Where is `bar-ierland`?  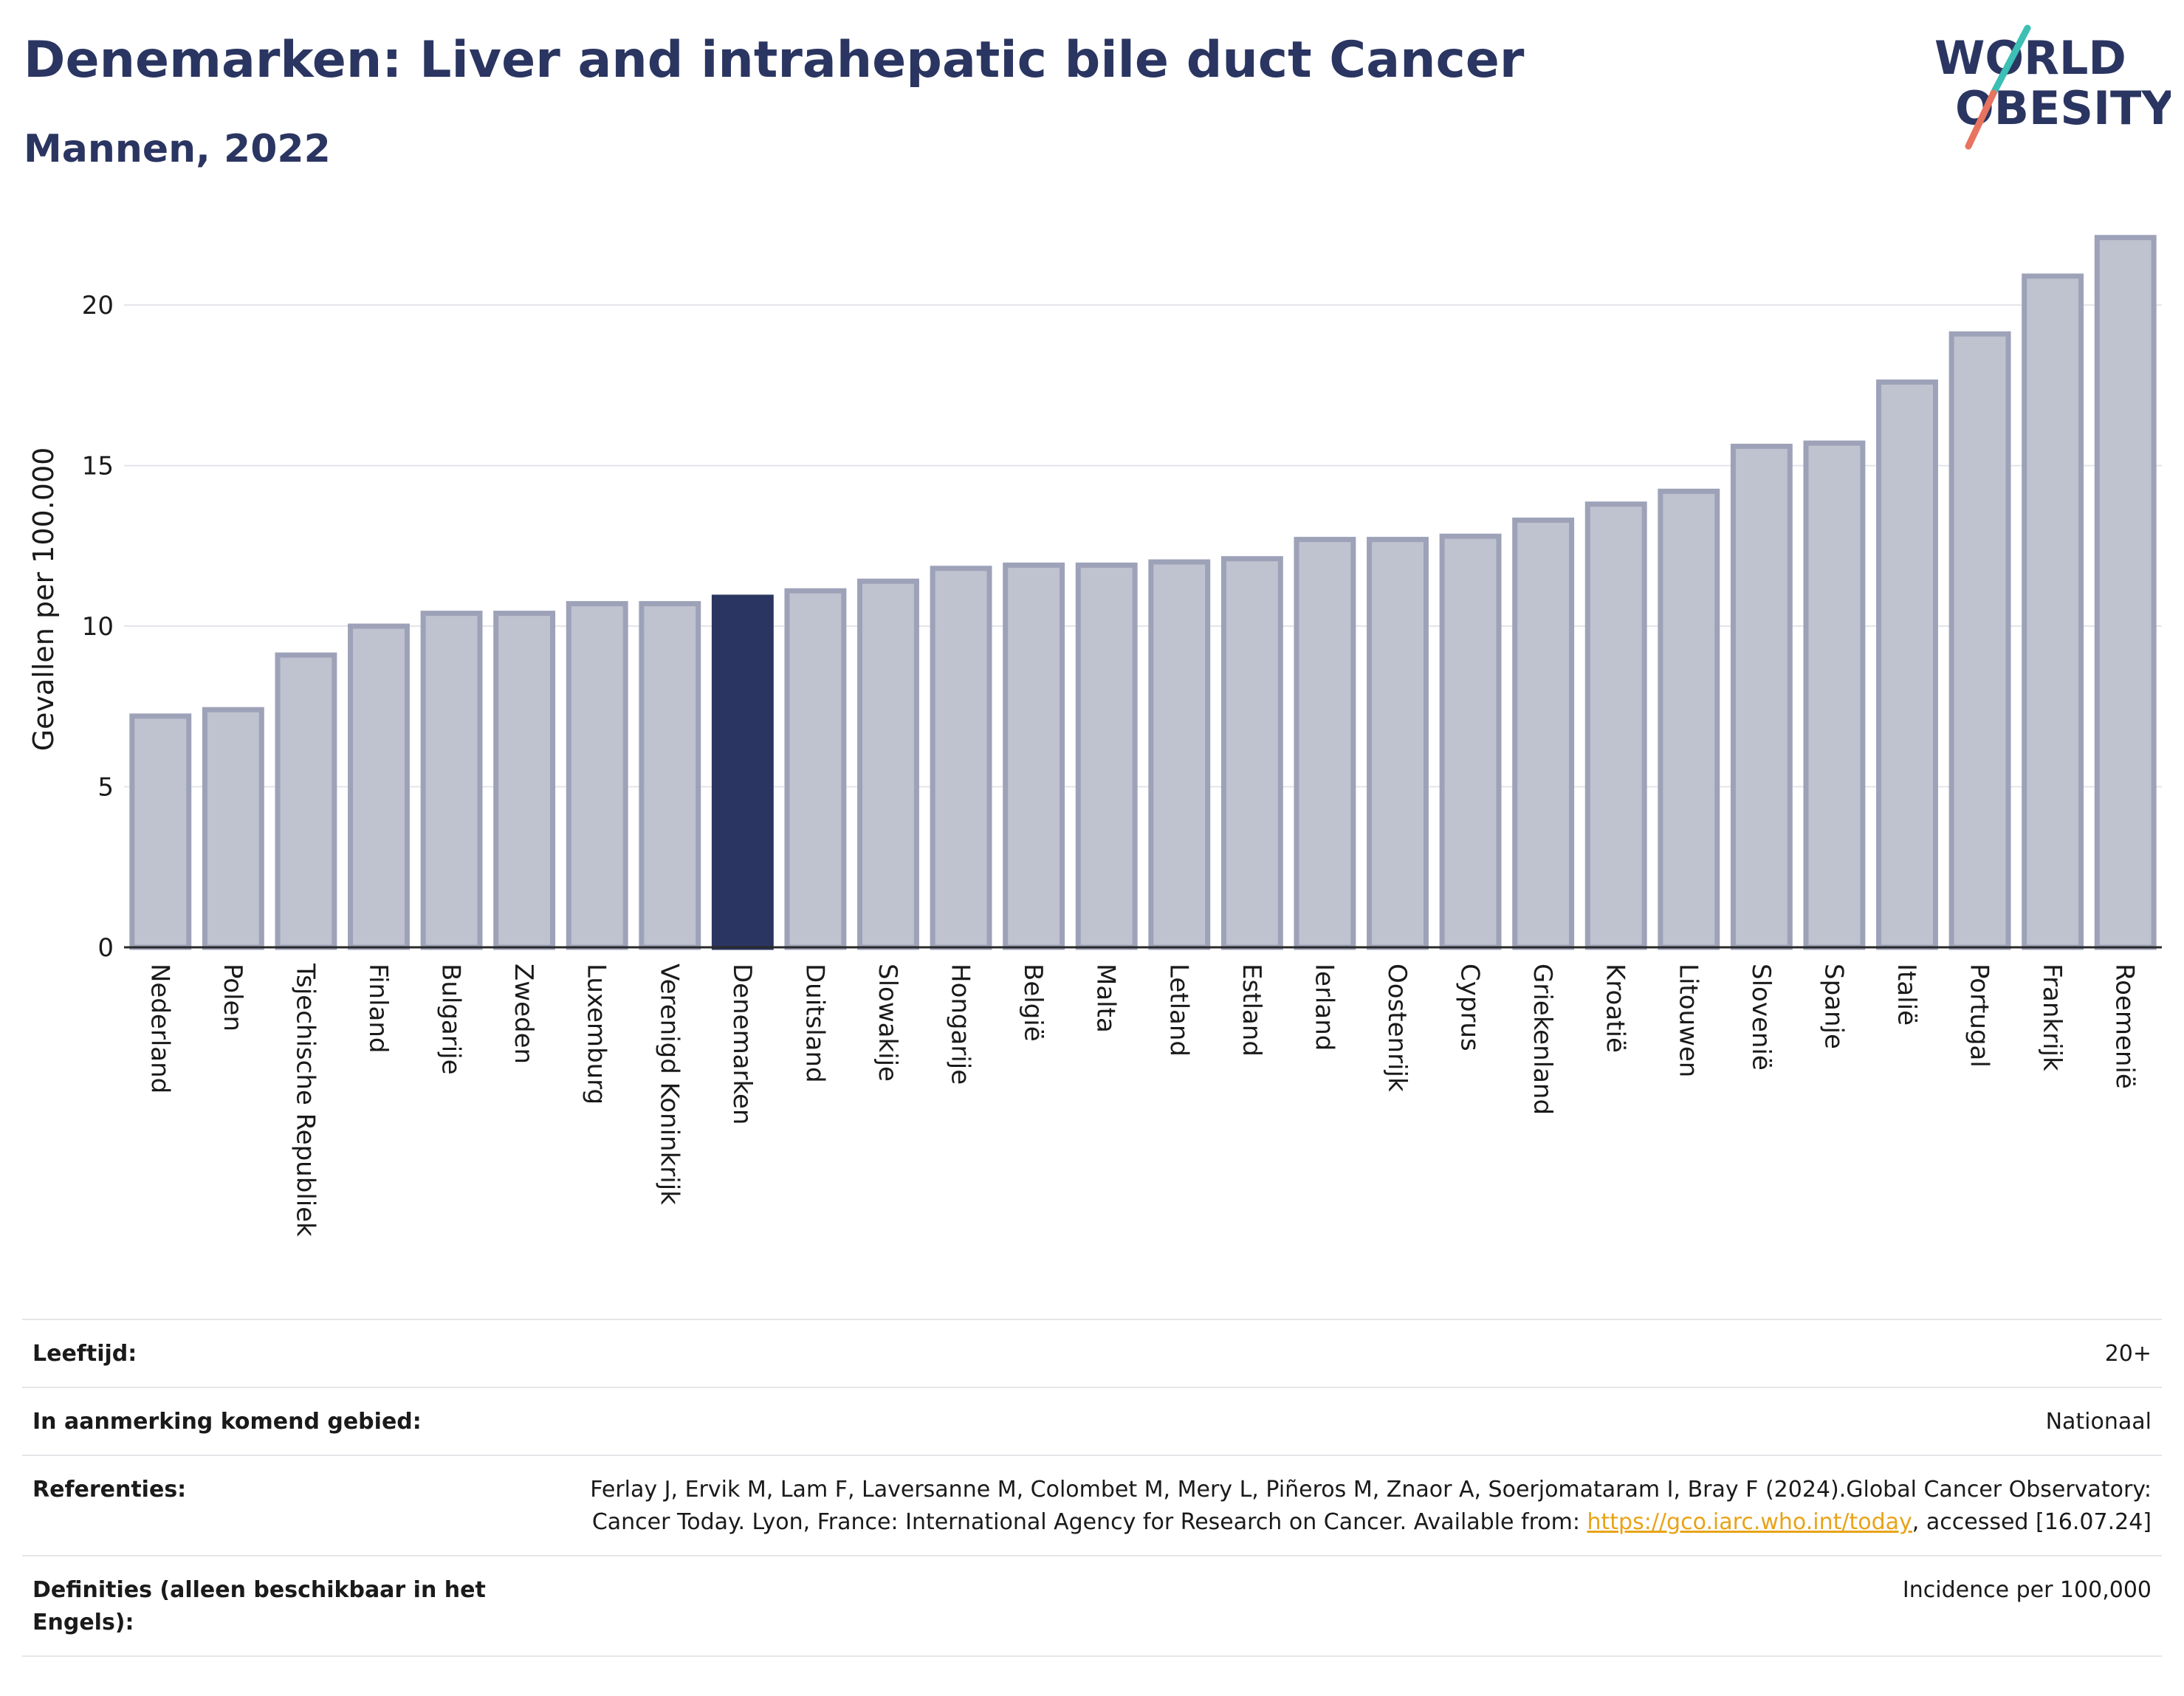
bar-ierland is located at coordinates (1325, 743).